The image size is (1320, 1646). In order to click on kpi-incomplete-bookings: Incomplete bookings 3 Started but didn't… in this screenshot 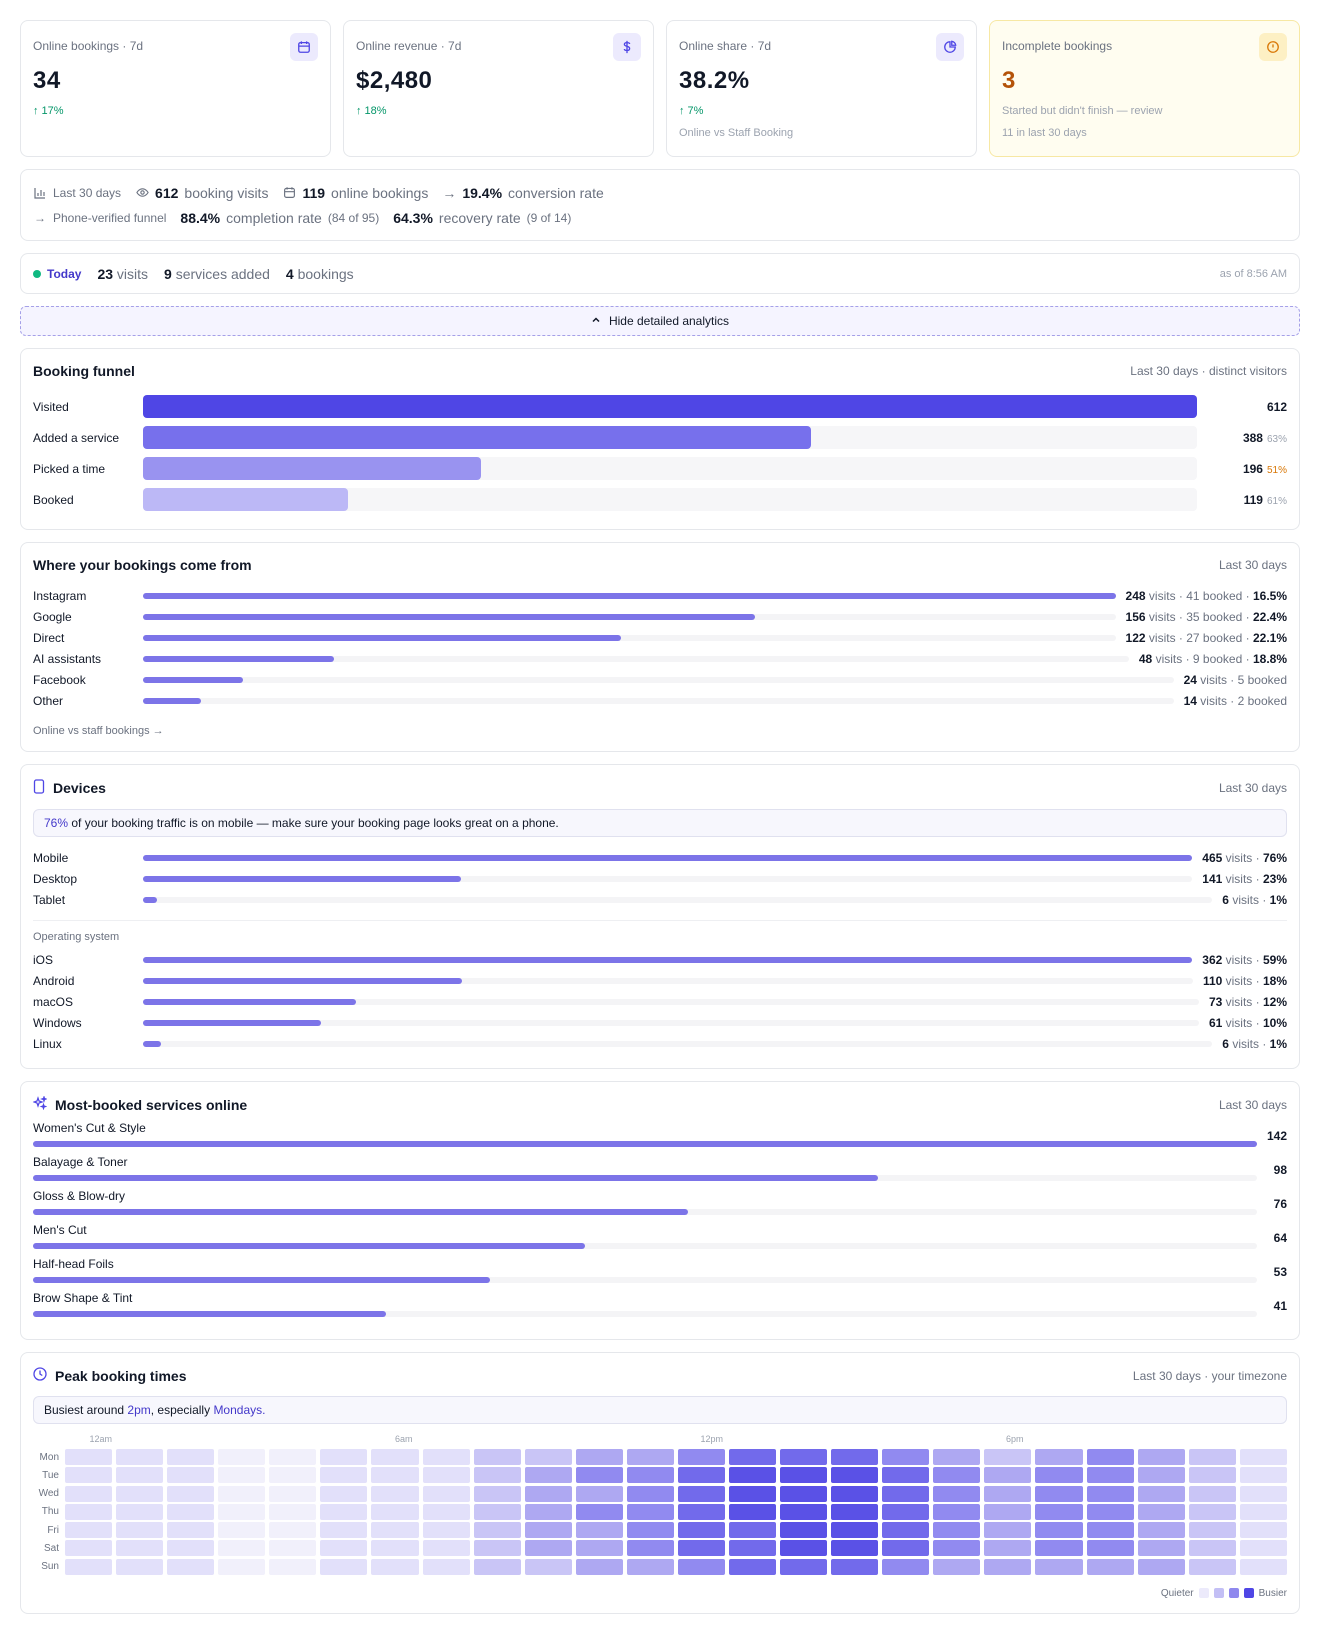, I will do `click(1144, 88)`.